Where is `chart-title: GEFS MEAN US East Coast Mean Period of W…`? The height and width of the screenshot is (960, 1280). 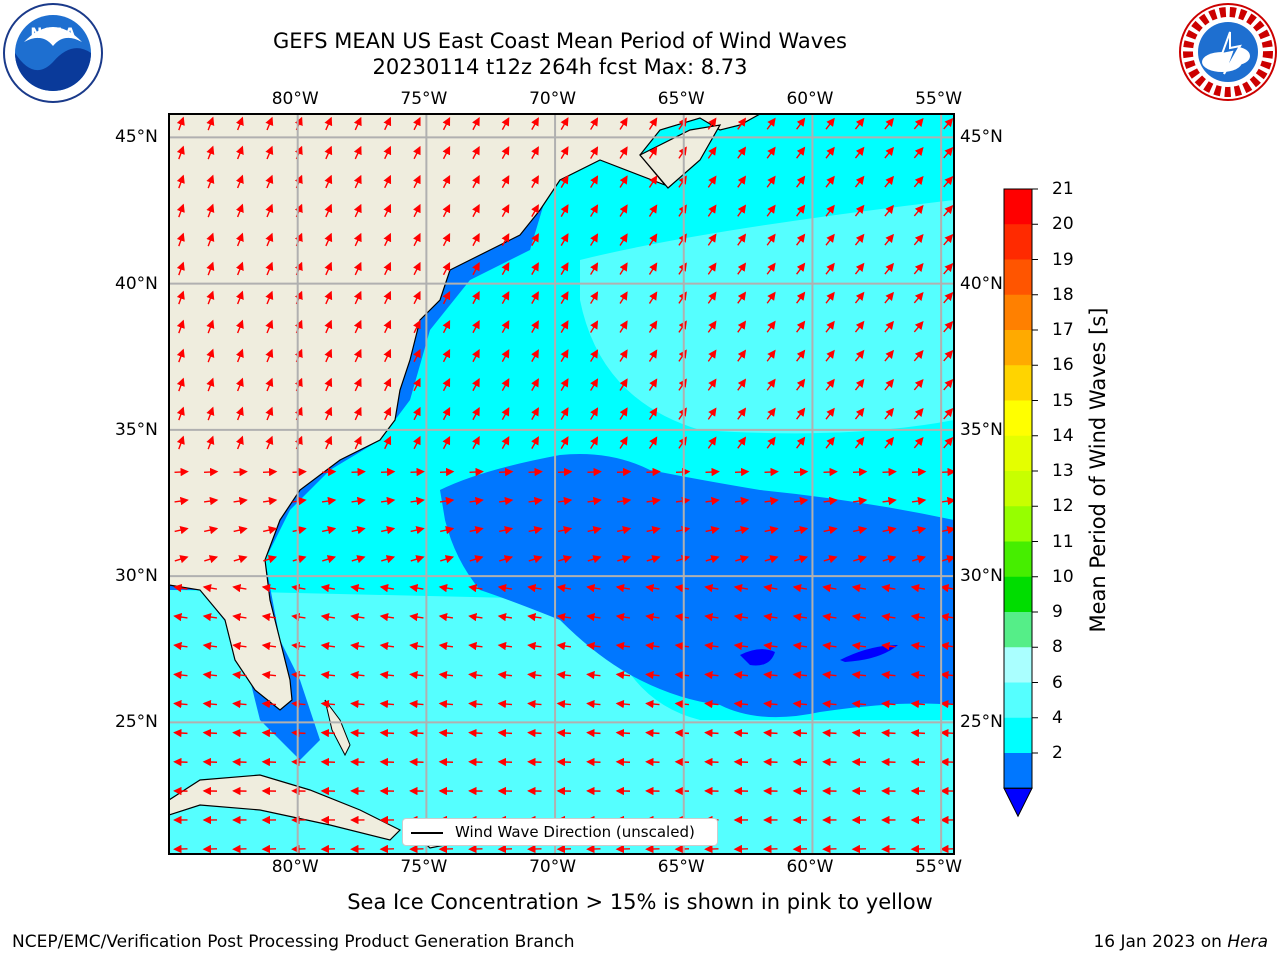 chart-title: GEFS MEAN US East Coast Mean Period of W… is located at coordinates (560, 41).